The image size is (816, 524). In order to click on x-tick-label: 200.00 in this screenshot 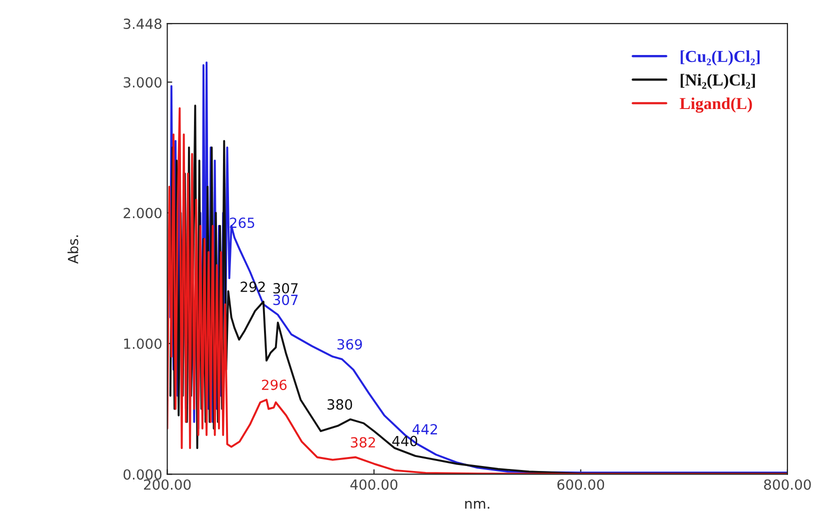, I will do `click(167, 484)`.